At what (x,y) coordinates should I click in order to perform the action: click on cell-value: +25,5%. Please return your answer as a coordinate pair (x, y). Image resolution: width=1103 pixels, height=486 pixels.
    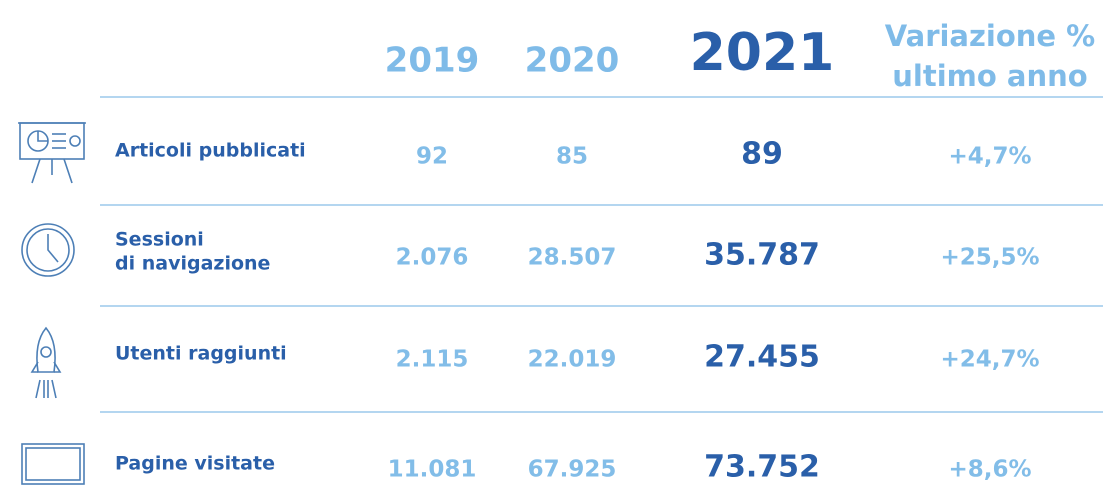
    Looking at the image, I should click on (989, 258).